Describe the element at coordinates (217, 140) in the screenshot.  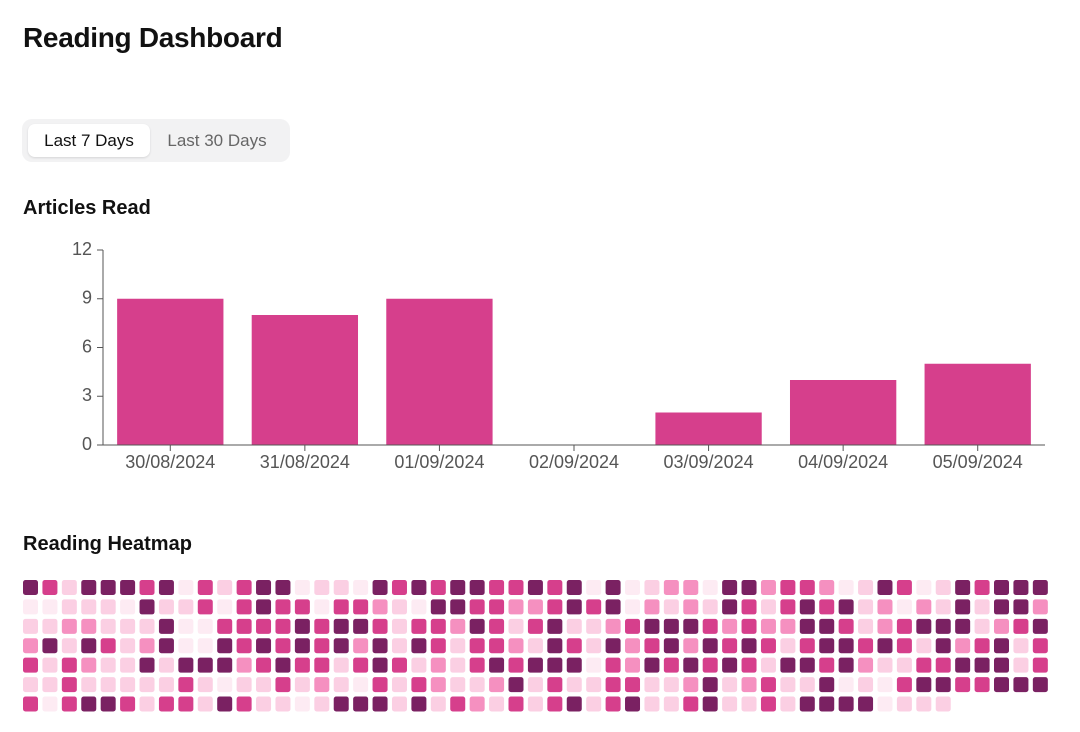
I see `tab: Last 30 Days` at that location.